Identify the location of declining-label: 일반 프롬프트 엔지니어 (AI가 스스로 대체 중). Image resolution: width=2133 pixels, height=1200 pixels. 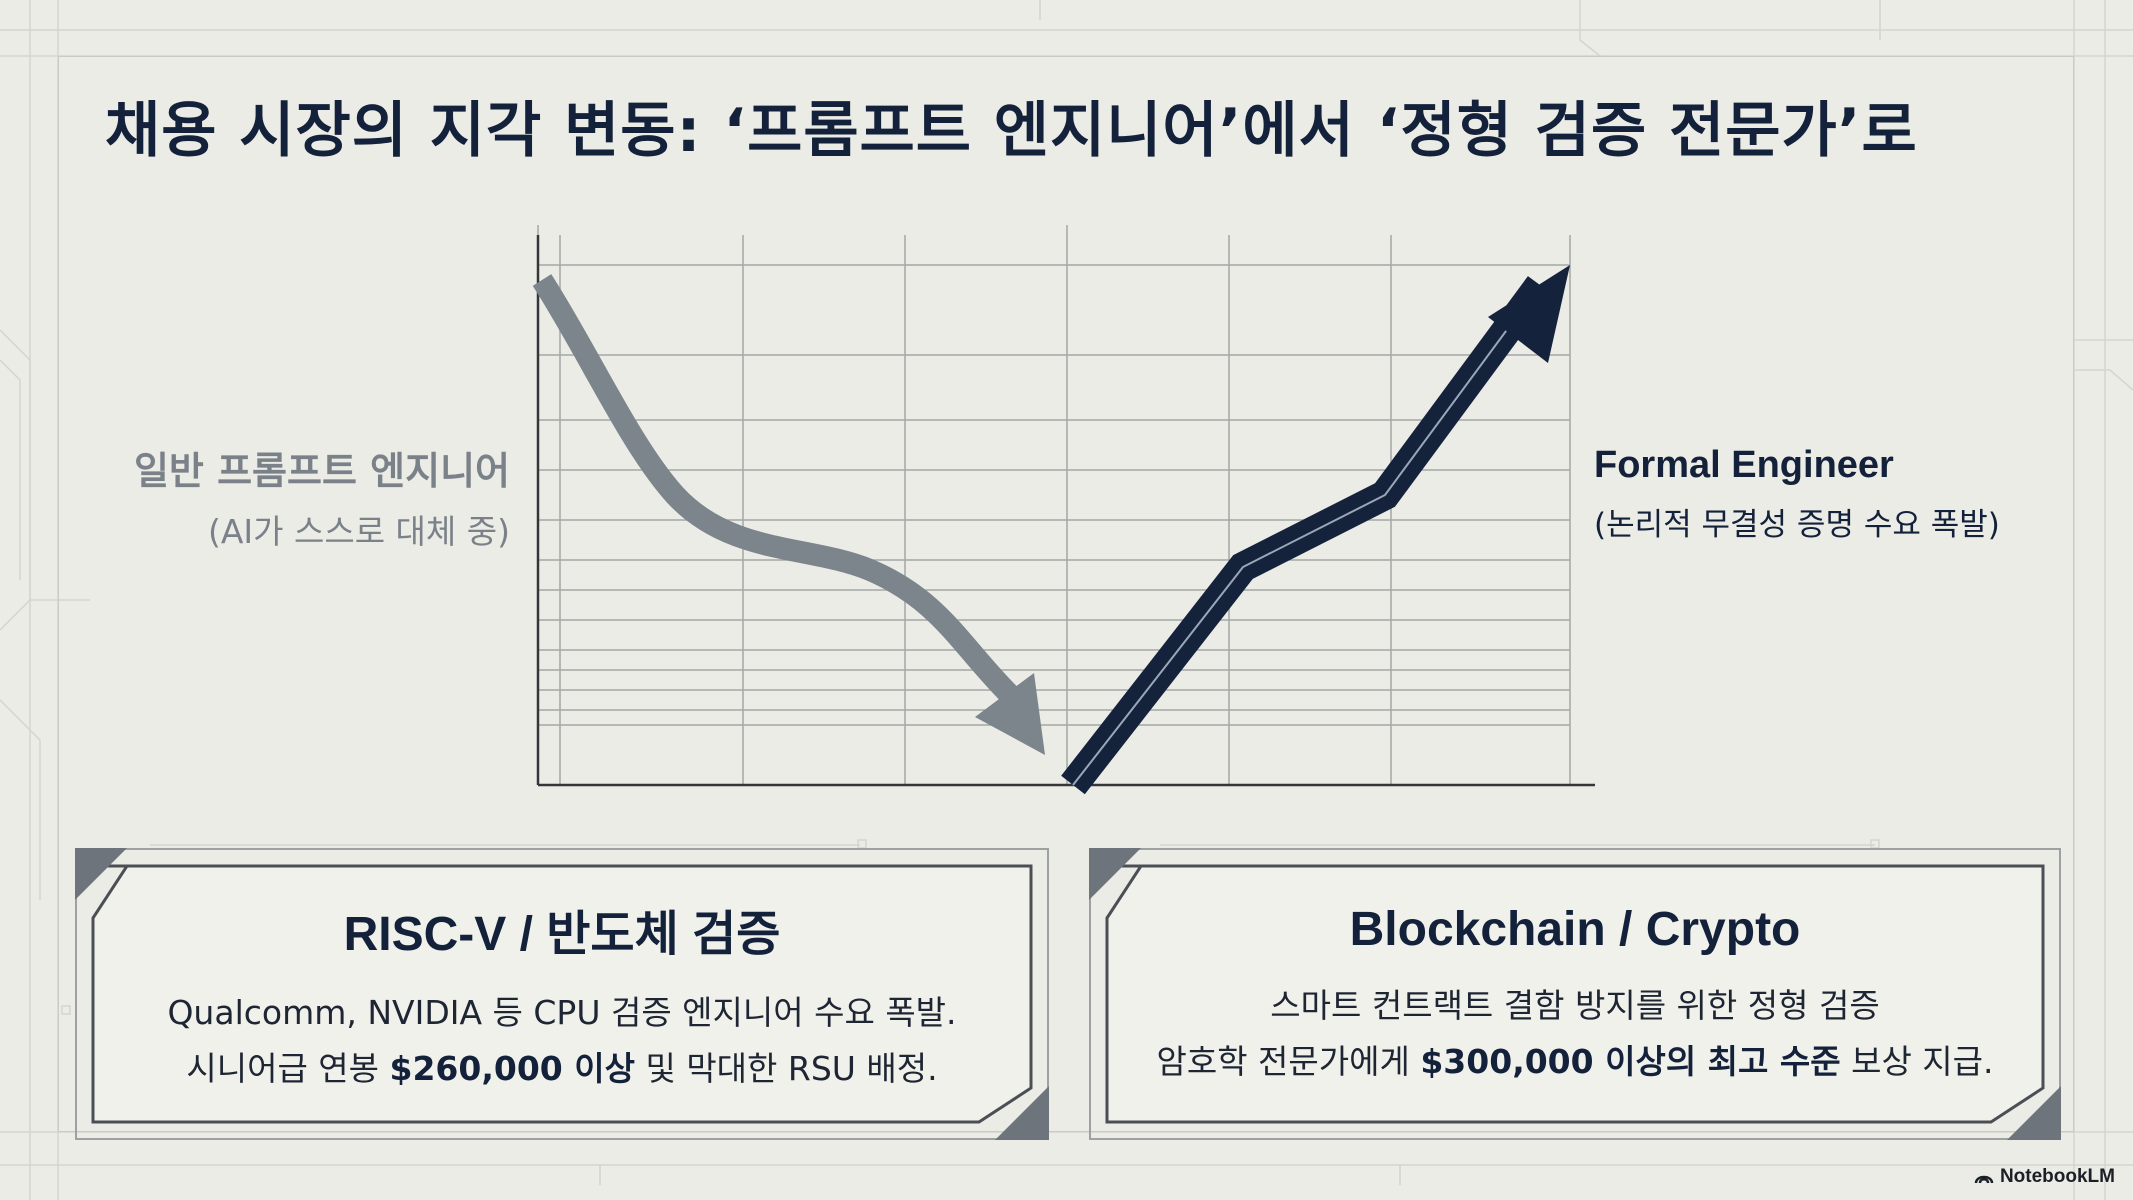
(285, 496).